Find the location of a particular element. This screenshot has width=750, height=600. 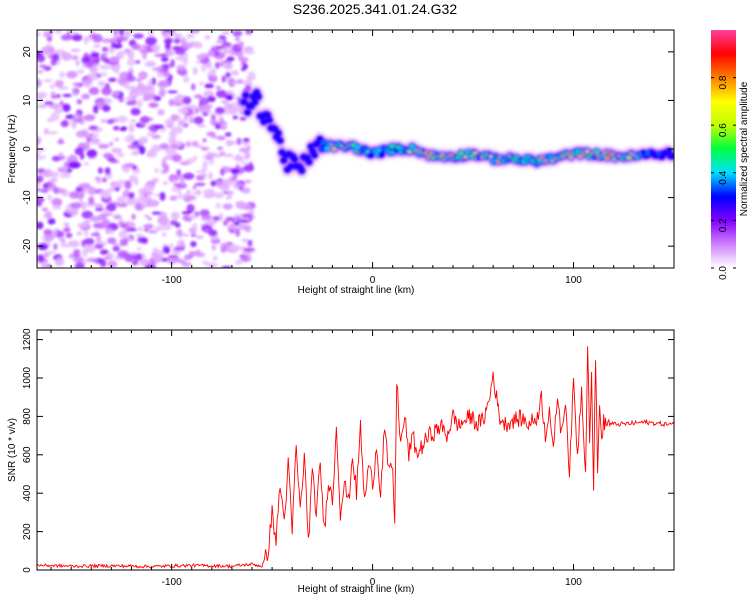

spectrogram-ytick-label: 10 is located at coordinates (27, 100).